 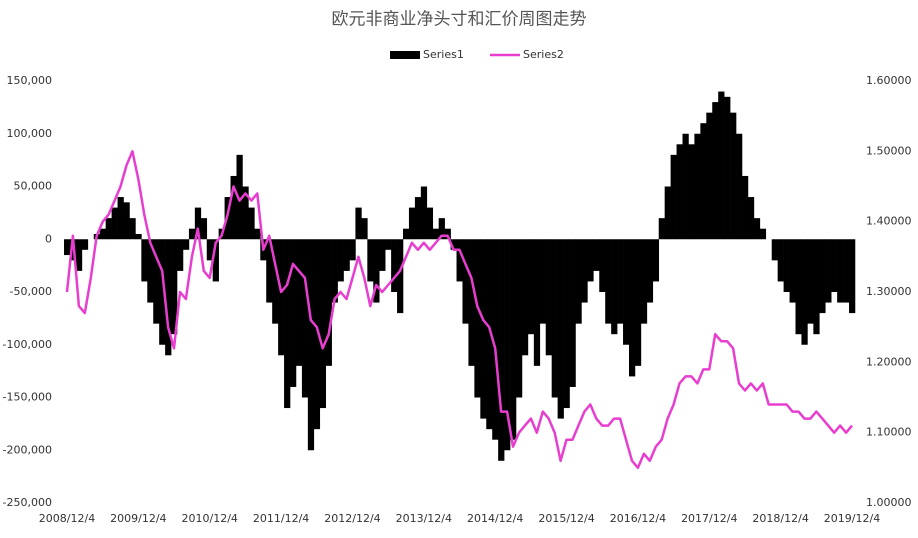 I want to click on legend-marker, so click(x=405, y=55).